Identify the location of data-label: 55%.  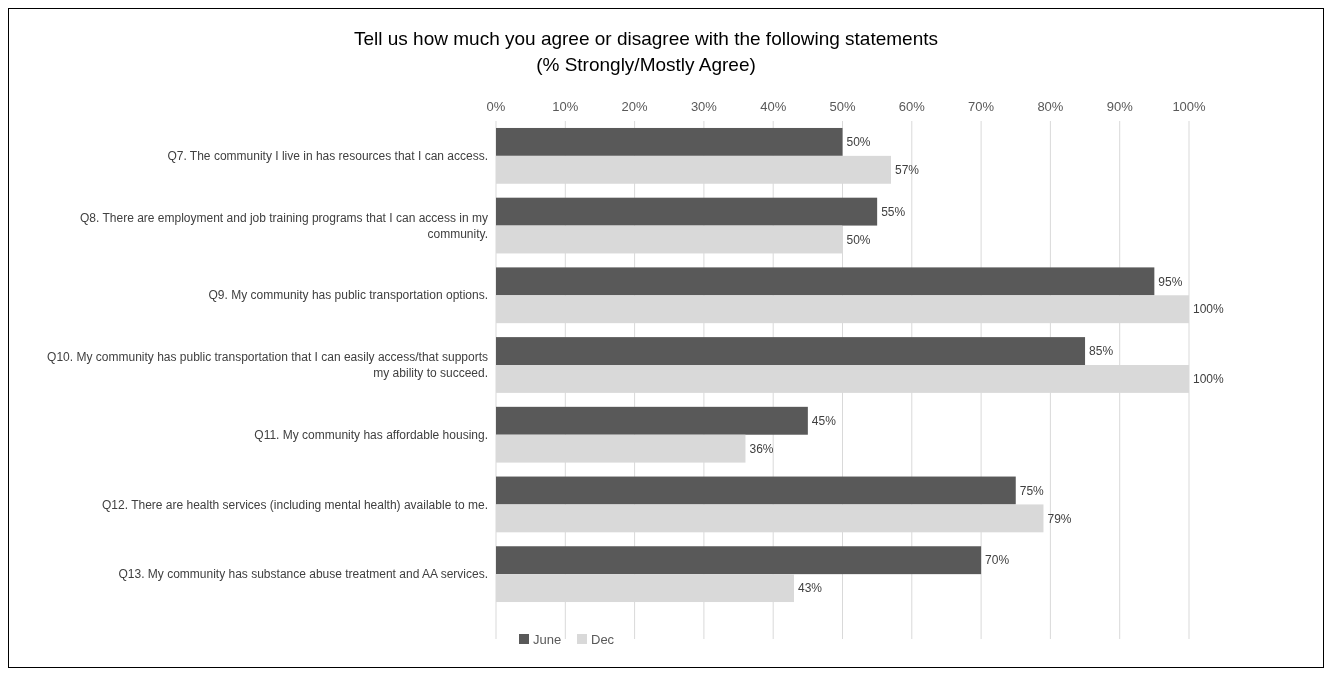
(893, 211).